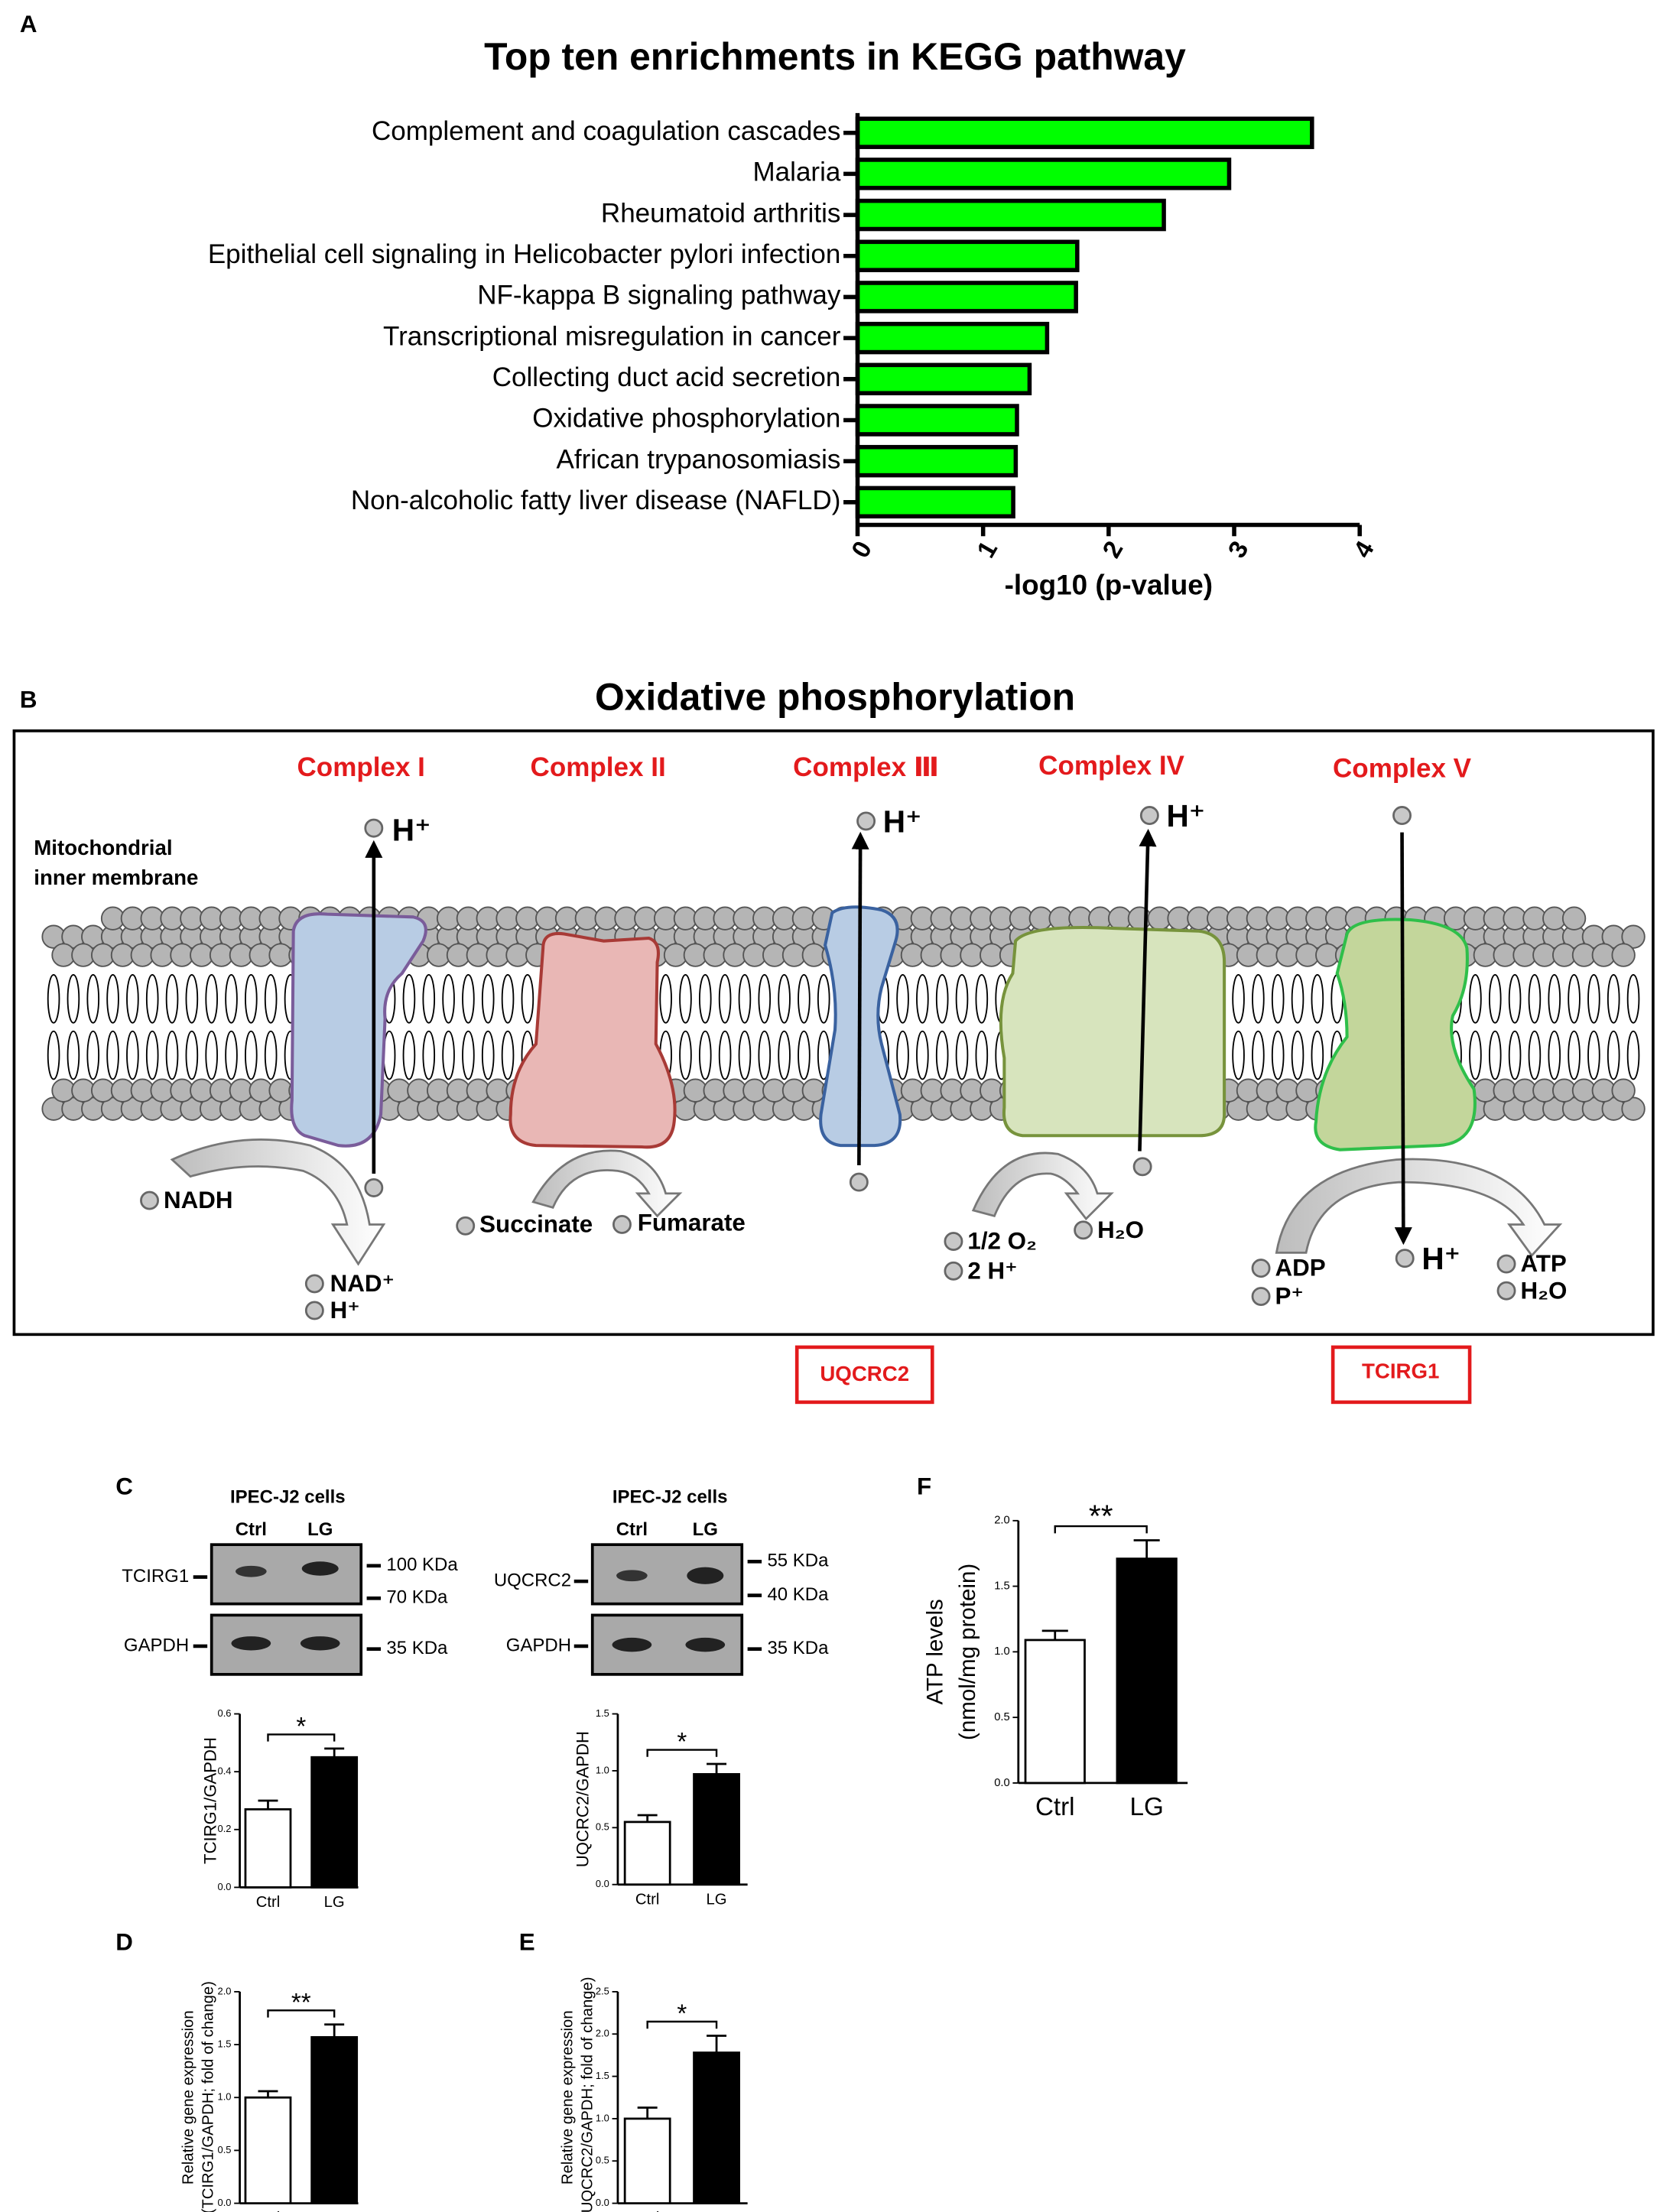  I want to click on molecule-label: ATP, so click(1543, 1263).